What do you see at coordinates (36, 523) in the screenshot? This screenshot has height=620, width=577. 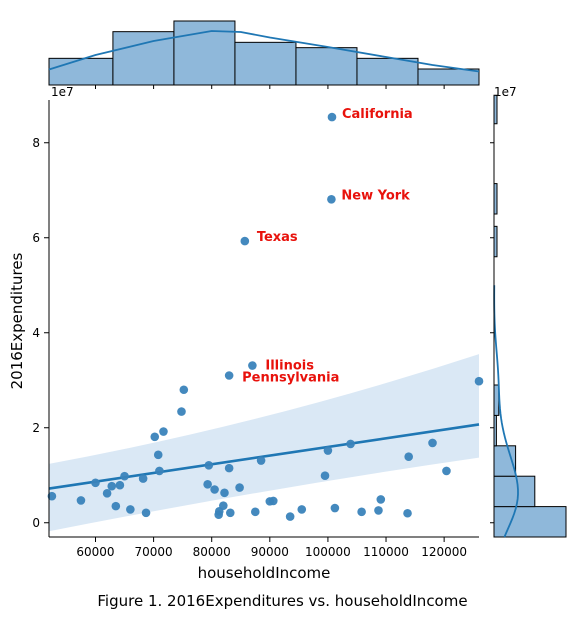 I see `y-tick-label: 0` at bounding box center [36, 523].